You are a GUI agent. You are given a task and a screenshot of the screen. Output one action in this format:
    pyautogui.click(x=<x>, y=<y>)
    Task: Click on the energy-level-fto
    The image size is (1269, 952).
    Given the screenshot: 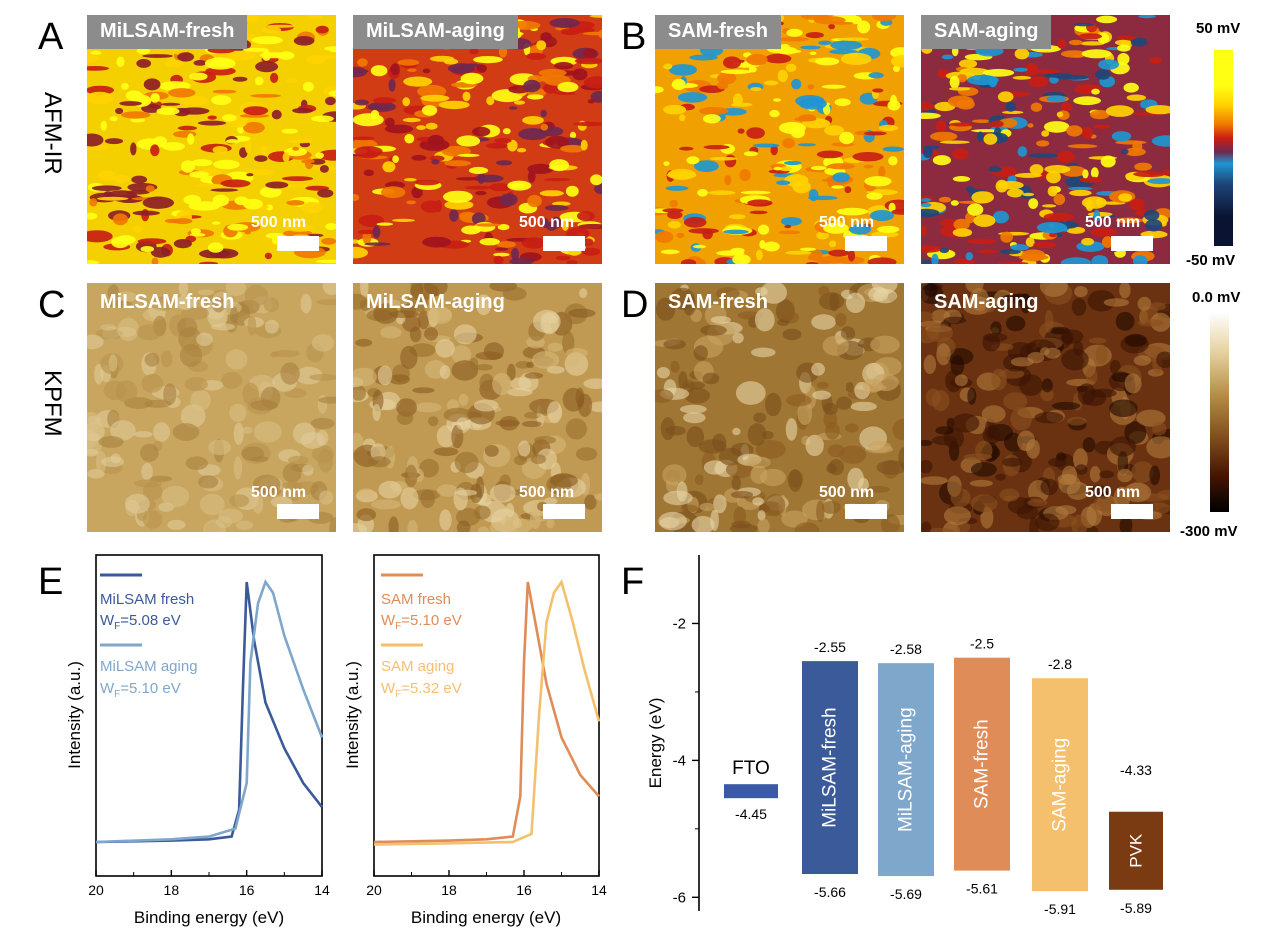 What is the action you would take?
    pyautogui.click(x=751, y=791)
    